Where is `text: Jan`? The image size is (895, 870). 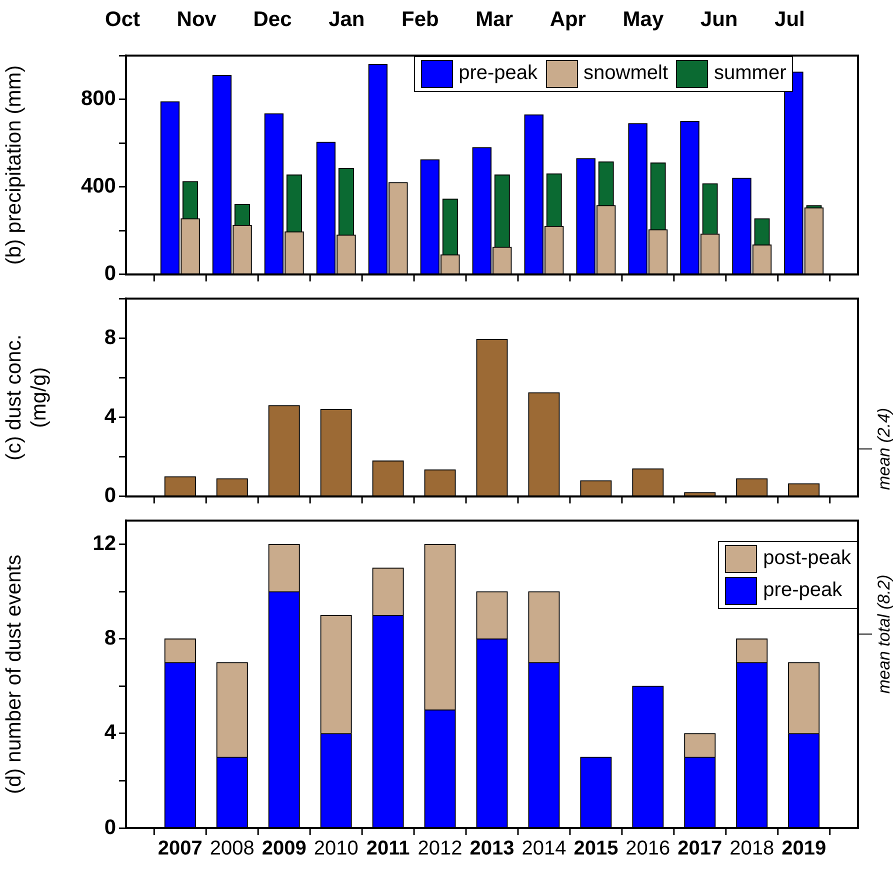 text: Jan is located at coordinates (346, 20).